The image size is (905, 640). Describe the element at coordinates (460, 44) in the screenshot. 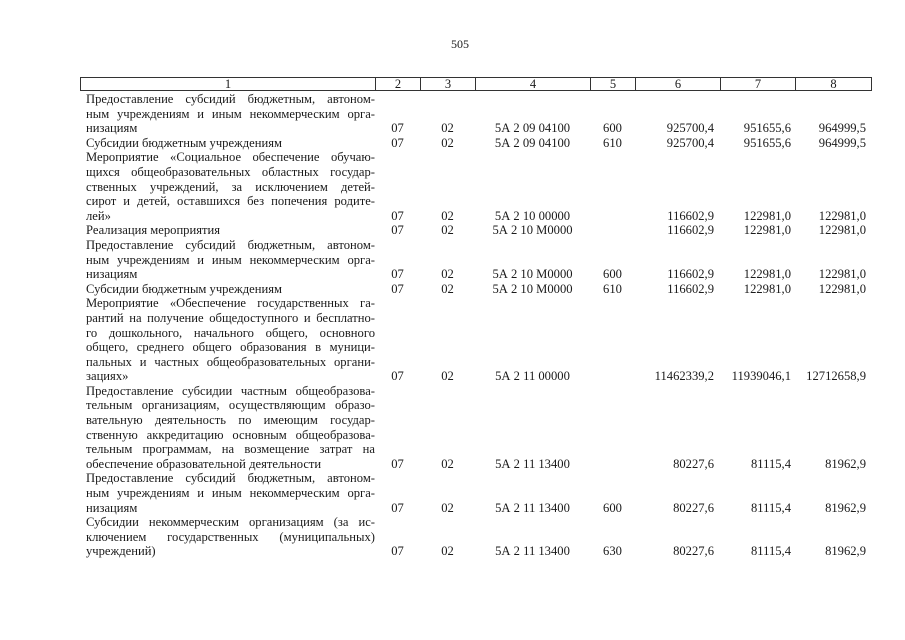

I see `page-number: 505` at that location.